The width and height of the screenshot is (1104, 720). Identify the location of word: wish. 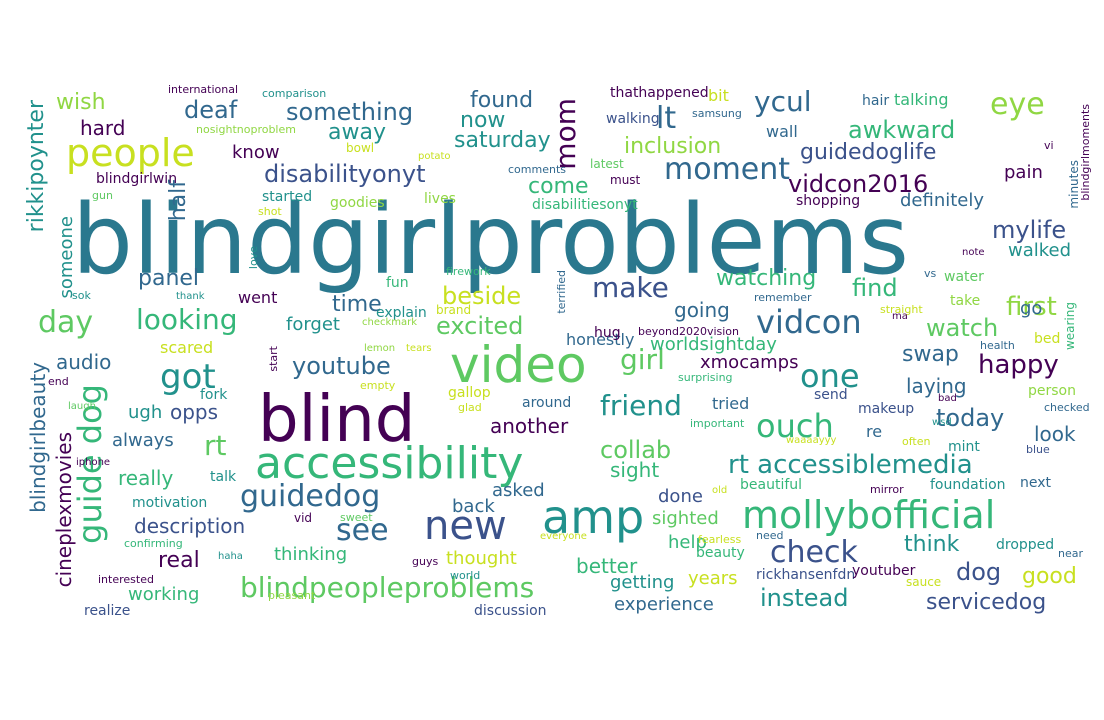
(81, 102).